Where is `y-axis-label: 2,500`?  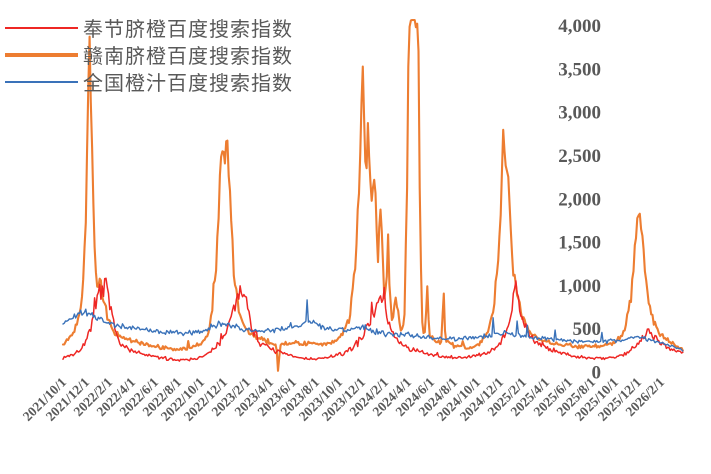
y-axis-label: 2,500 is located at coordinates (579, 156).